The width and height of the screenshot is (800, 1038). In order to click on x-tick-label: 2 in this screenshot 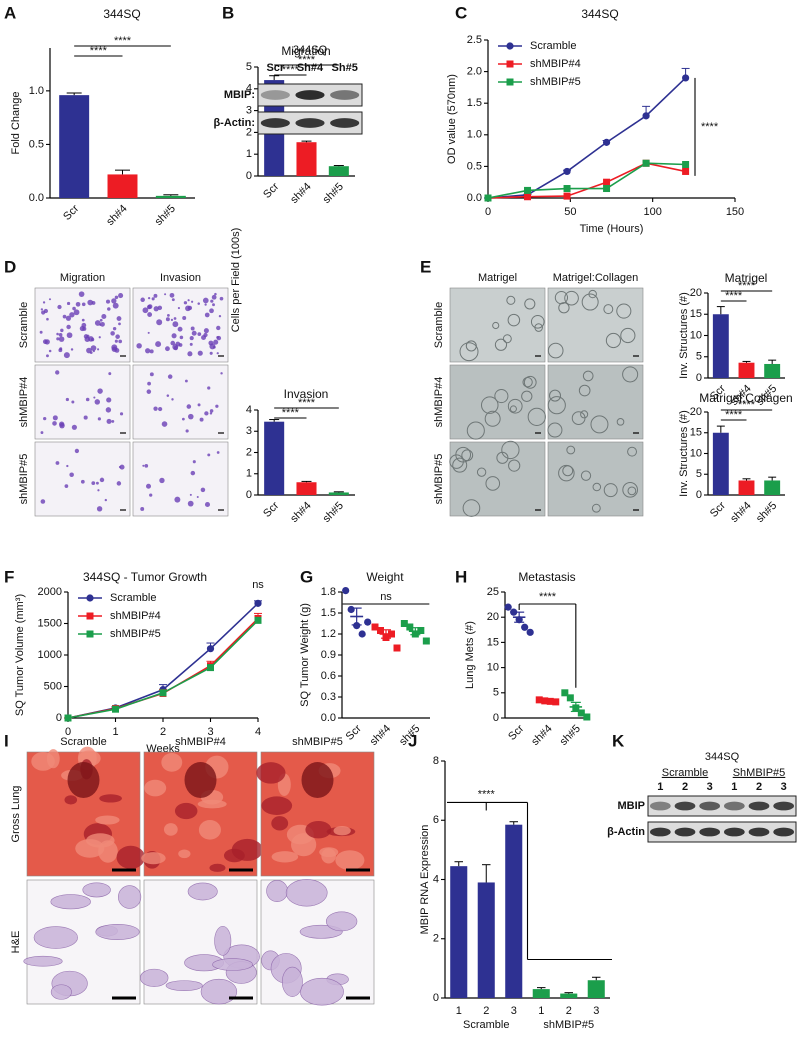, I will do `click(163, 732)`.